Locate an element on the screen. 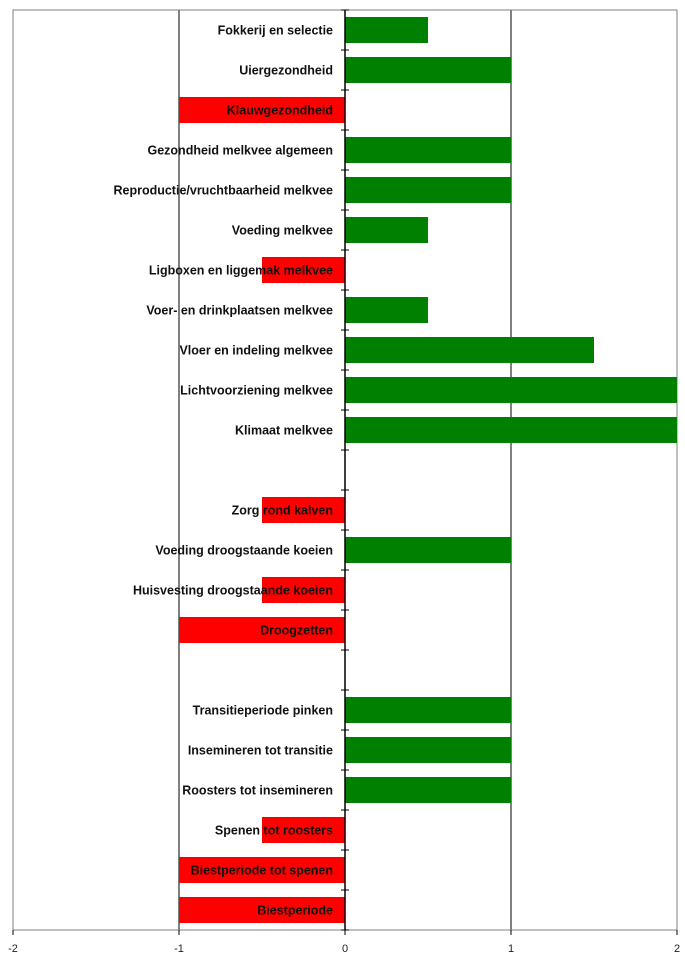 The height and width of the screenshot is (960, 685). category-label: Uiergezondheid is located at coordinates (286, 71).